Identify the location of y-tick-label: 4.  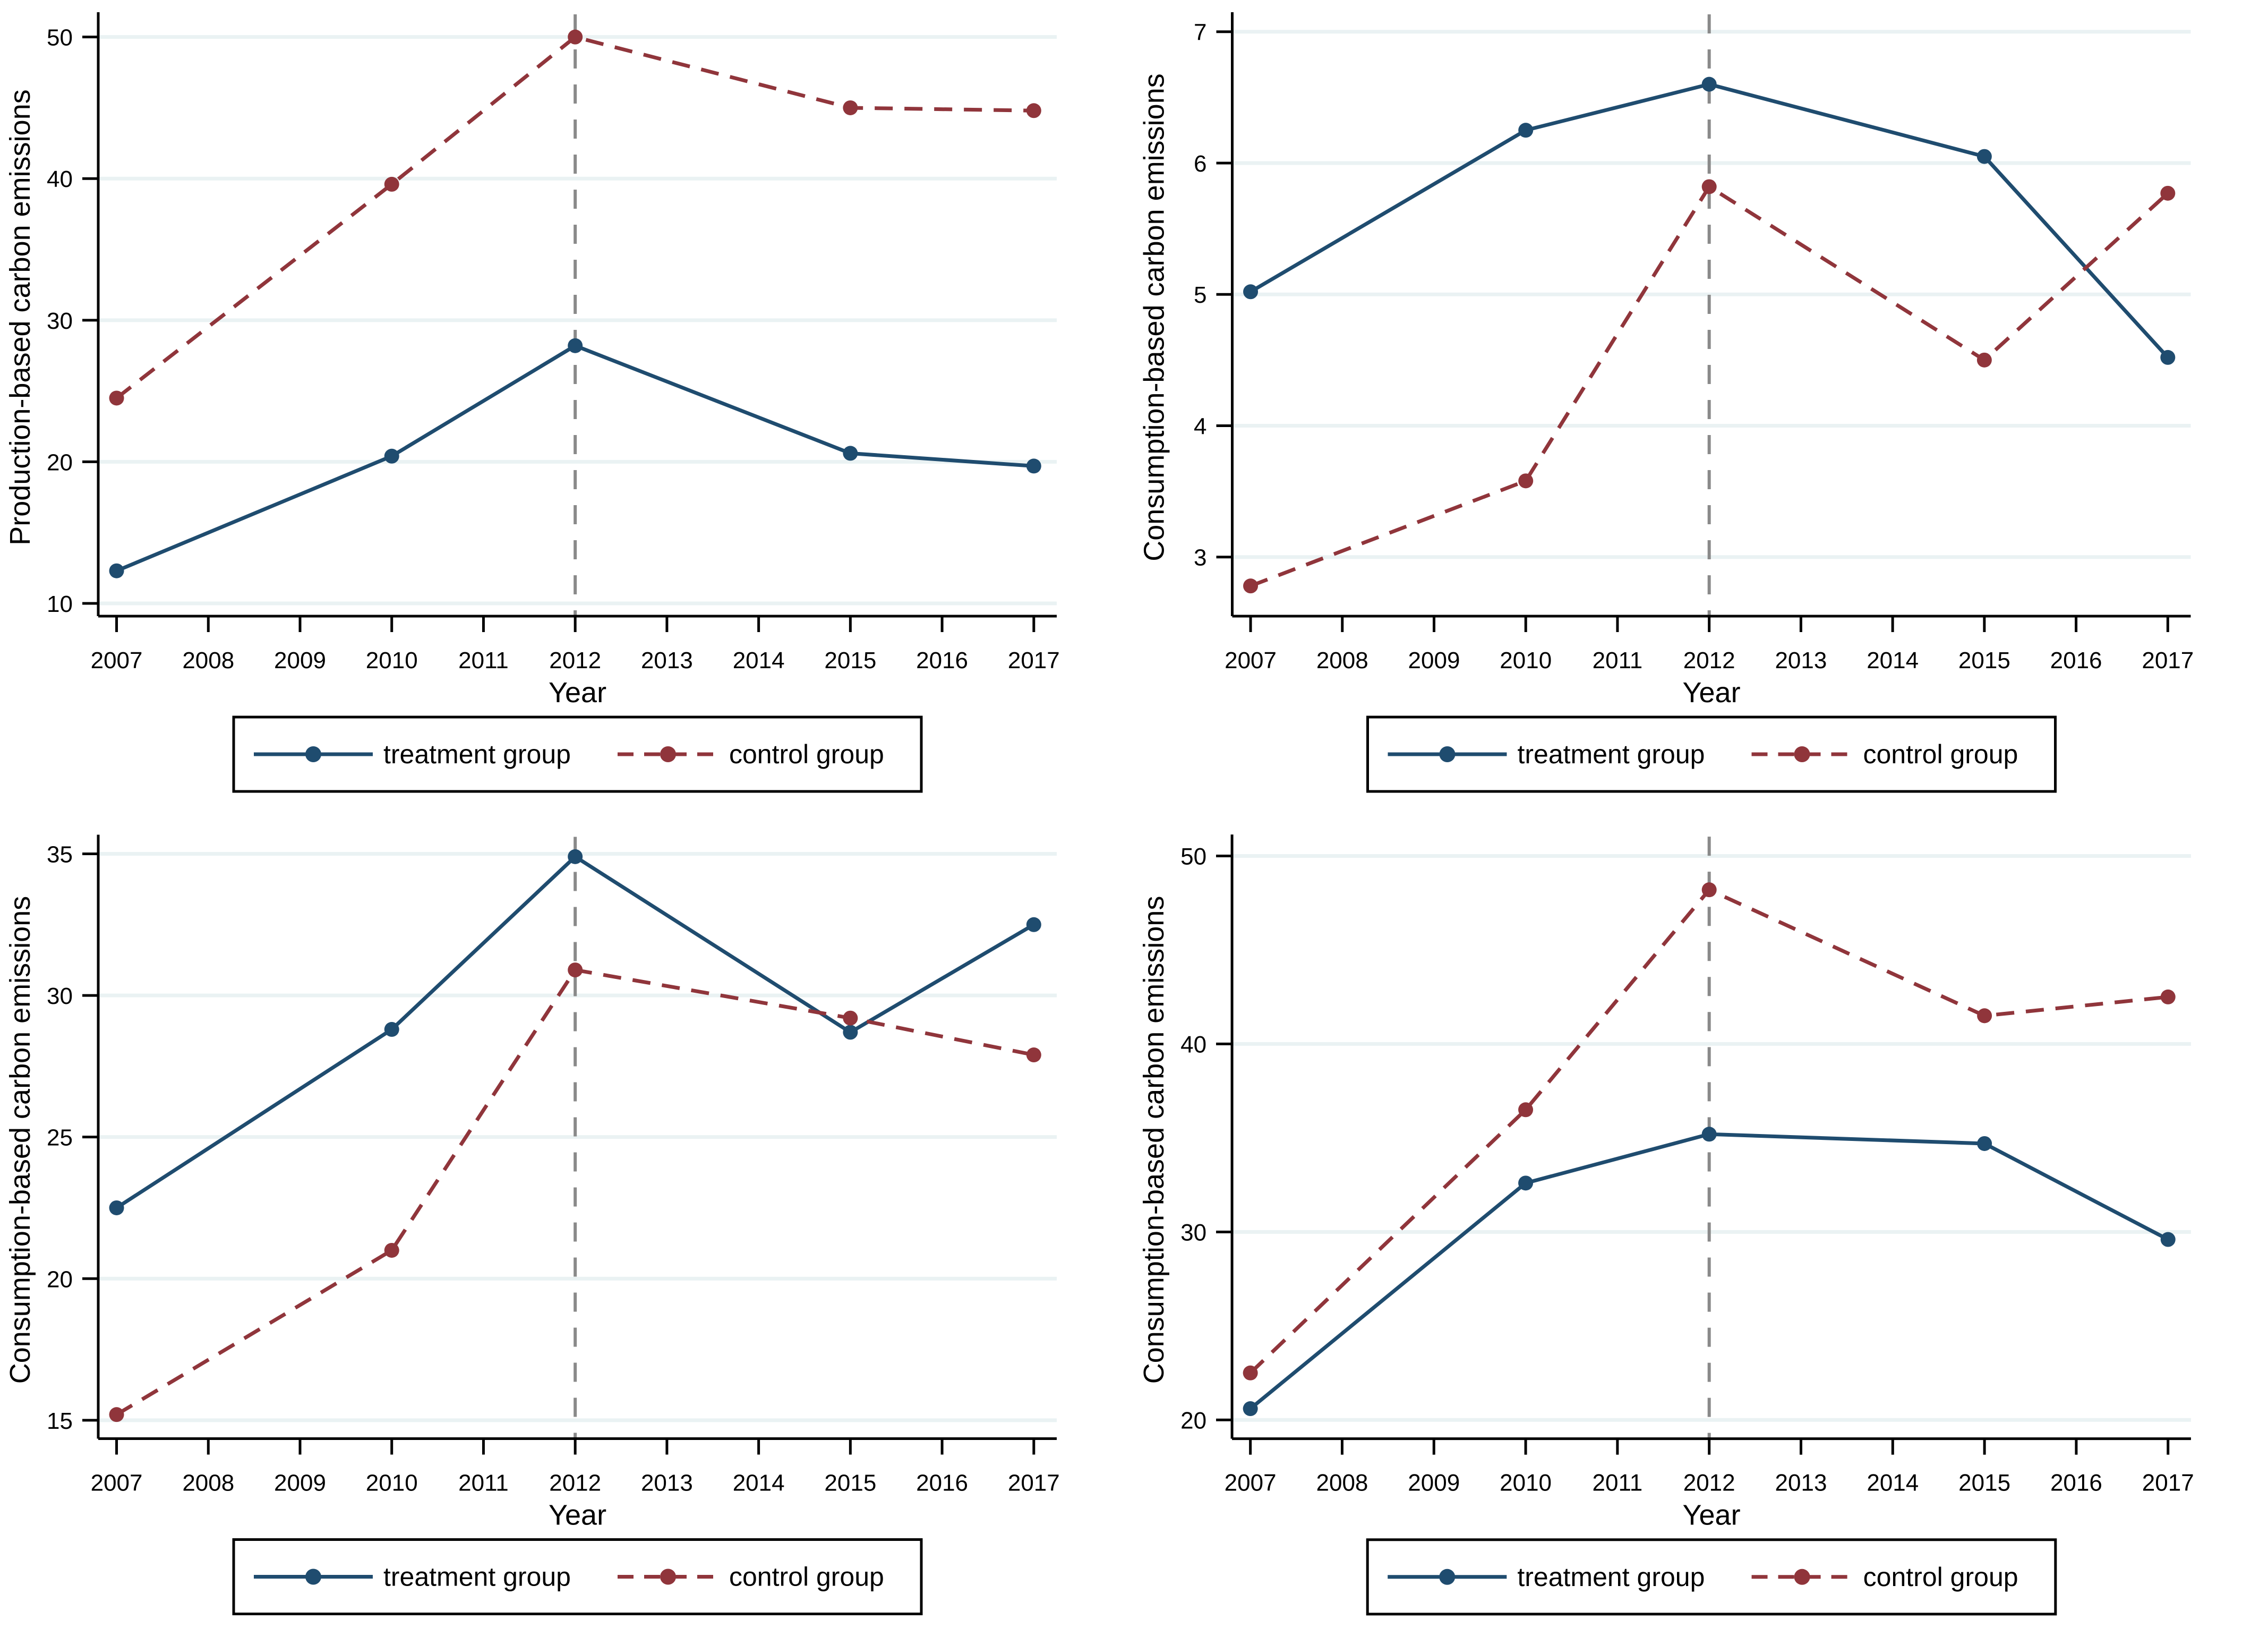
(1200, 426).